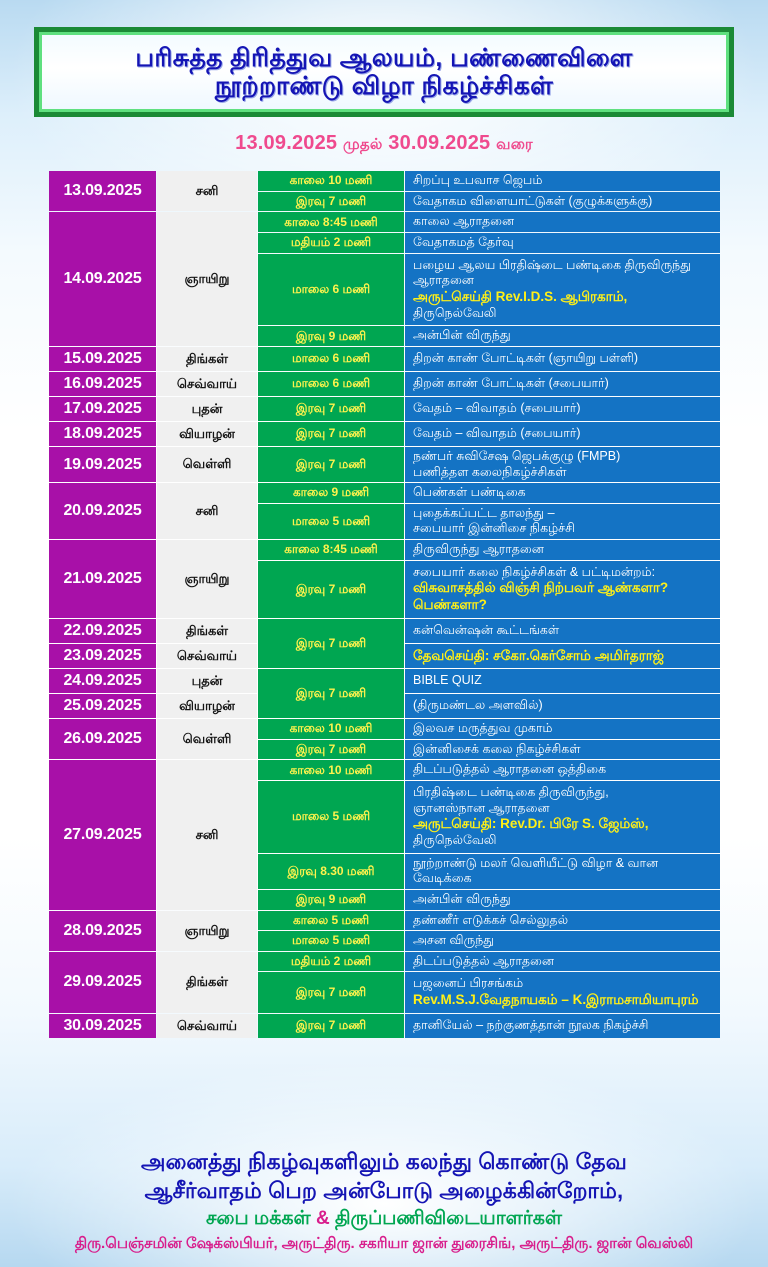 This screenshot has width=768, height=1267. Describe the element at coordinates (483, 728) in the screenshot. I see `event-text: இலவச மருத்துவ முகாம்` at that location.